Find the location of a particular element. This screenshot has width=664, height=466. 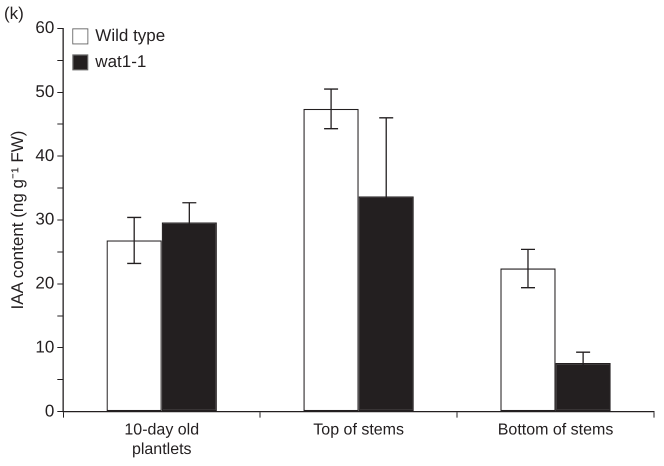

y-tick-label: 40 is located at coordinates (44, 155).